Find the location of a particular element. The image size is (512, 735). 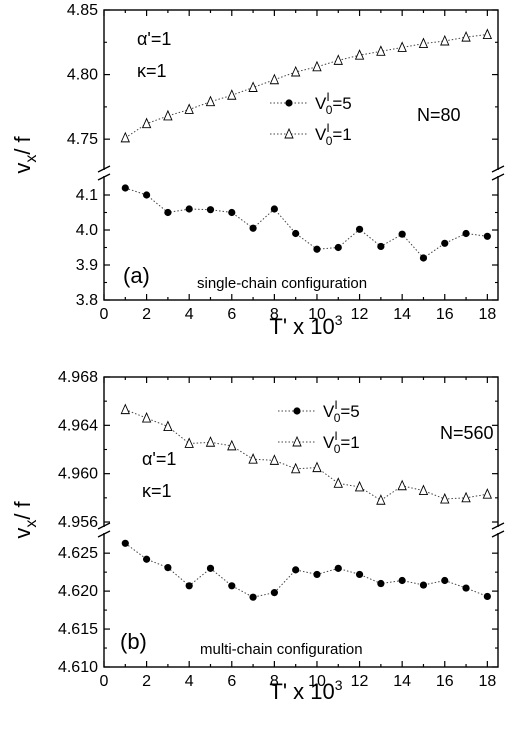

configuration-label: multi-chain configuration is located at coordinates (281, 649).